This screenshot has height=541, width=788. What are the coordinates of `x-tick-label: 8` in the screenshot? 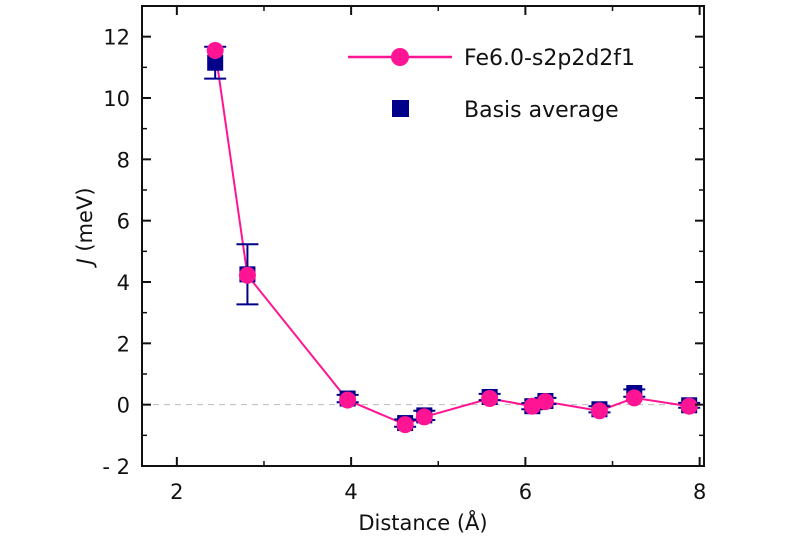 It's located at (699, 492).